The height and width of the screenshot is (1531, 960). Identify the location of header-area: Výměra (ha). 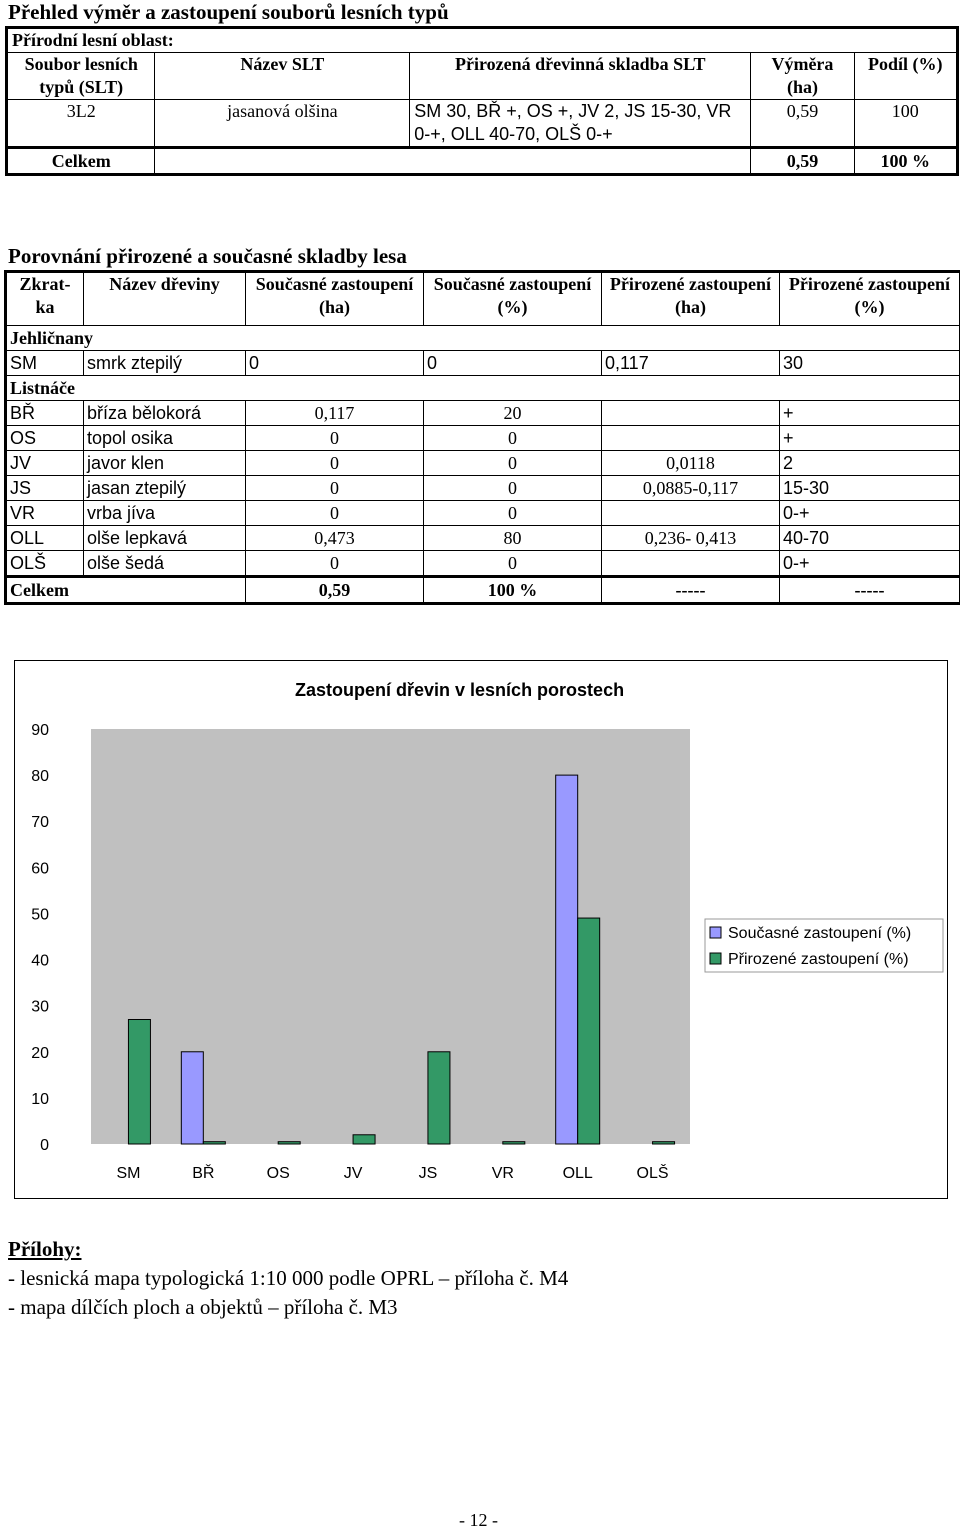
(802, 76).